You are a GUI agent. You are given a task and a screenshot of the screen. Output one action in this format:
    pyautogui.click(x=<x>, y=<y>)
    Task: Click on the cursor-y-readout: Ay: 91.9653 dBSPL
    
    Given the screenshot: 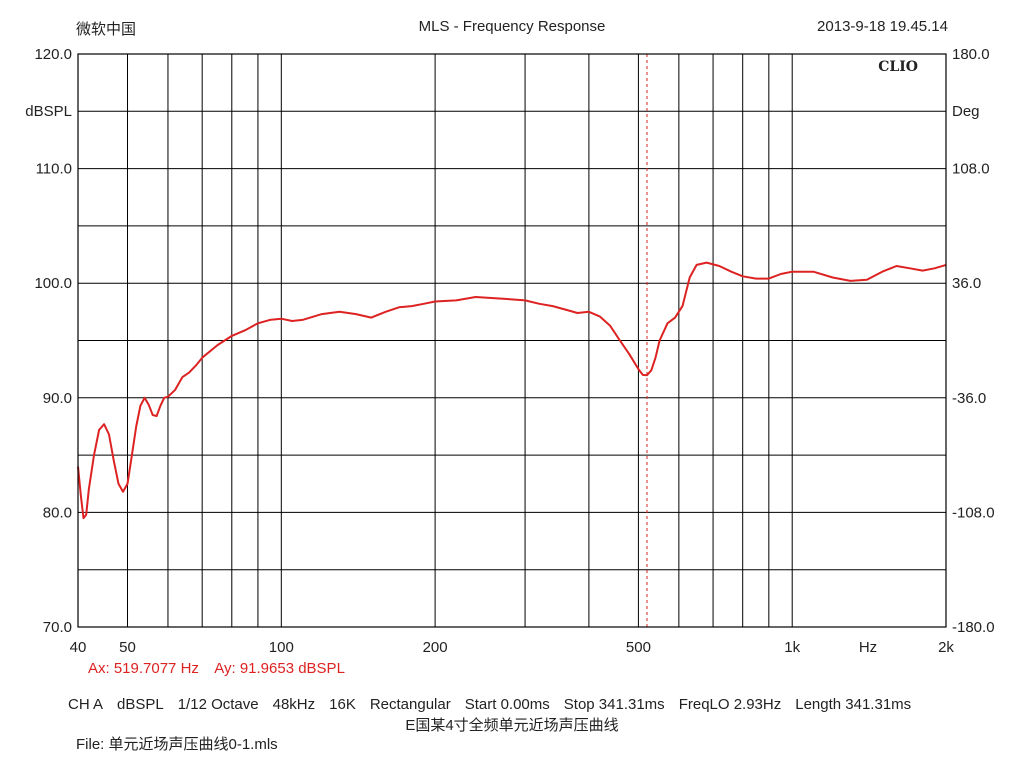 What is the action you would take?
    pyautogui.click(x=279, y=668)
    